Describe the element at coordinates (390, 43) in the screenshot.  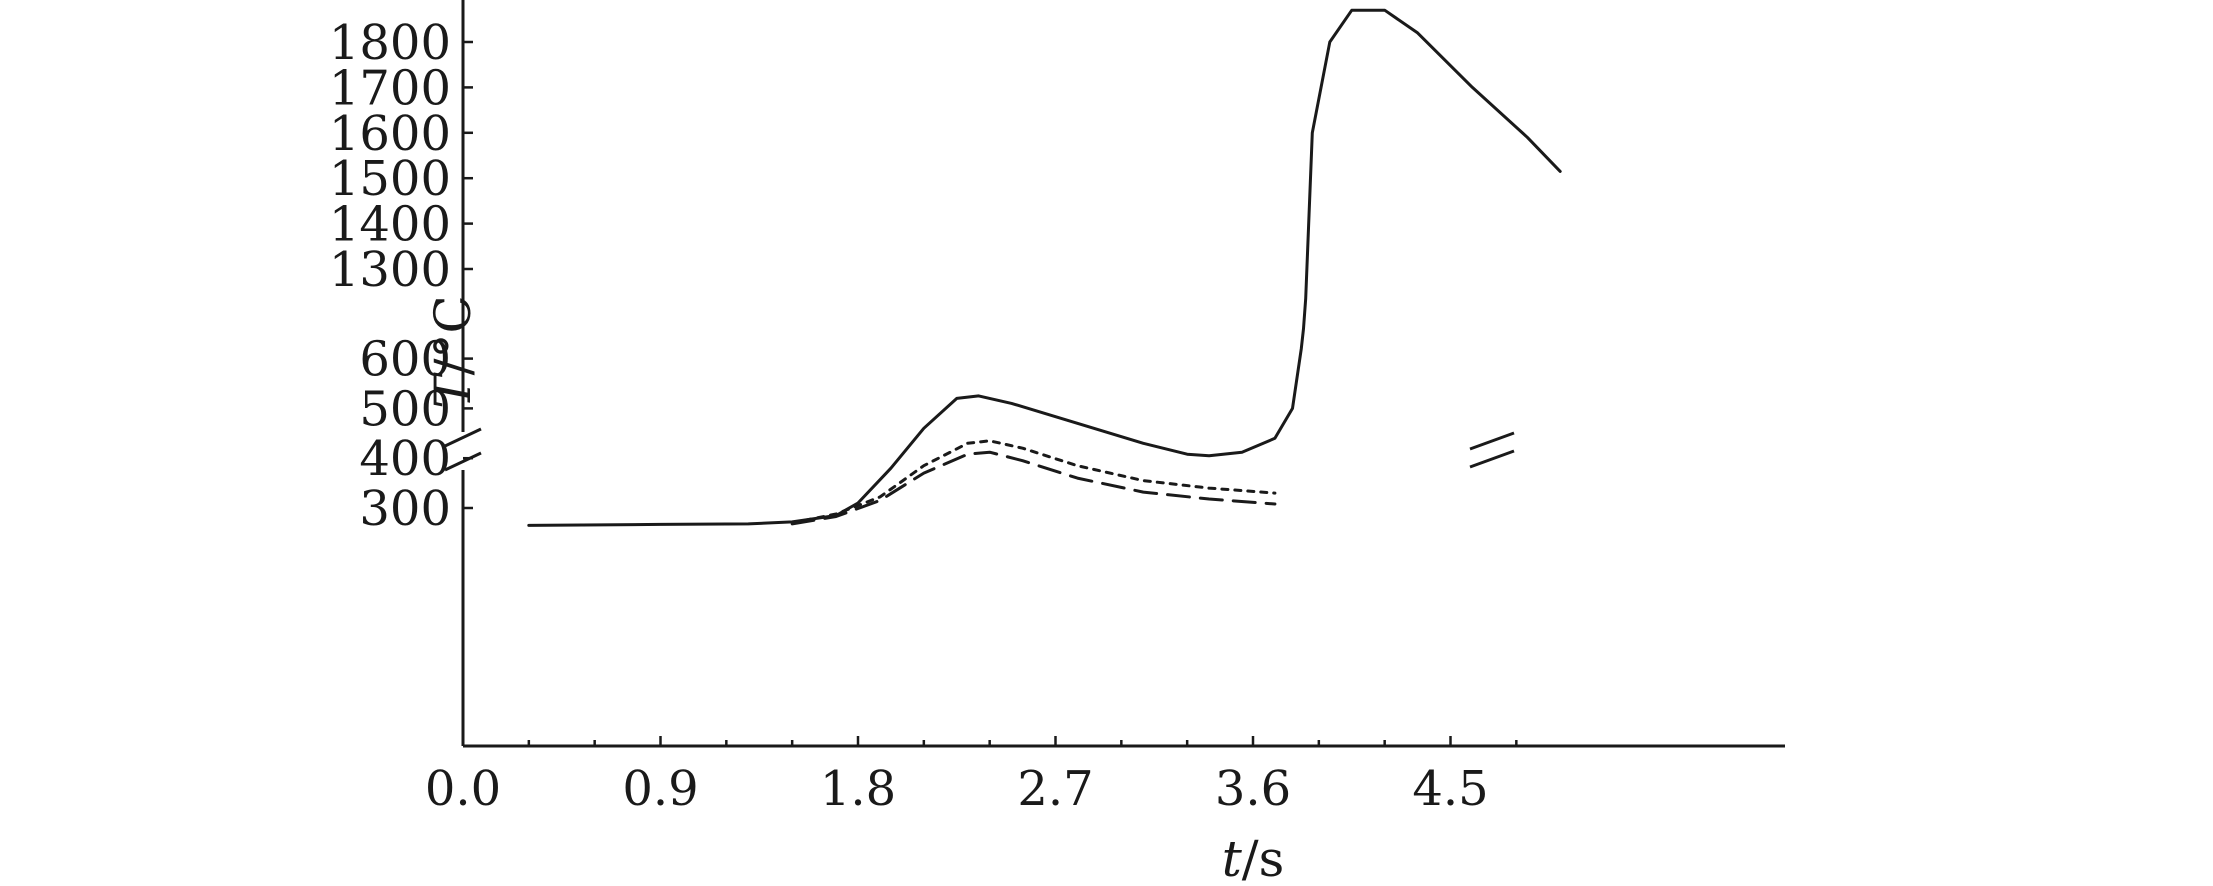
I see `y-tick-label: 1800` at that location.